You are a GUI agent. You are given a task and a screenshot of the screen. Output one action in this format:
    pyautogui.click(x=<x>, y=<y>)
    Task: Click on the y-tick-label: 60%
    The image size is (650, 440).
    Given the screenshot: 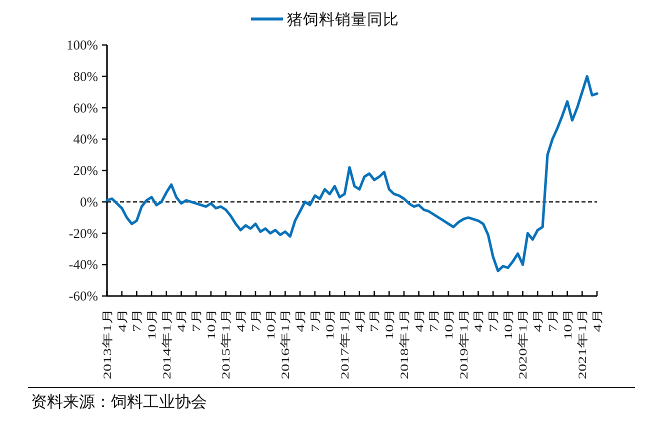 What is the action you would take?
    pyautogui.click(x=85, y=108)
    